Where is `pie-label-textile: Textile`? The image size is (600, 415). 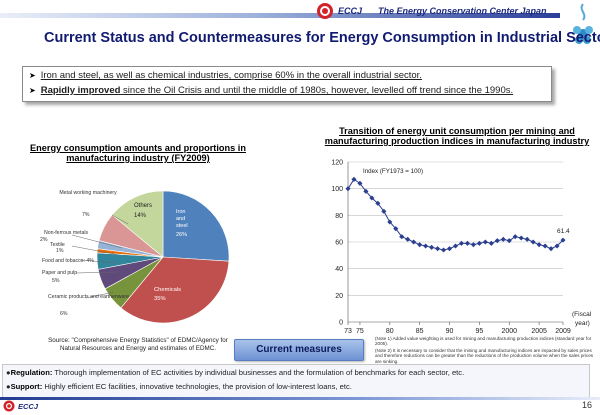 pie-label-textile: Textile is located at coordinates (57, 245).